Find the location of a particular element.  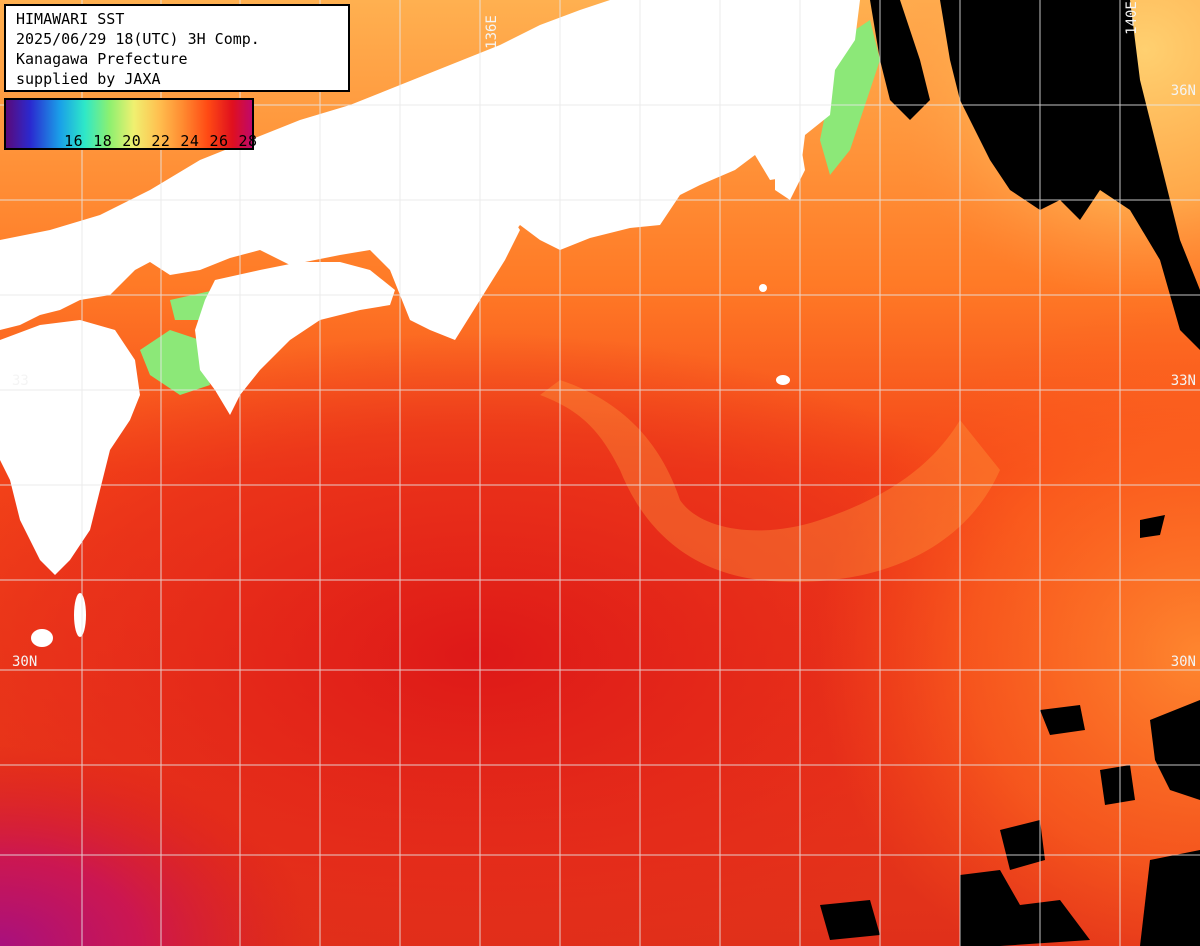

prefecture-text: Kanagawa Prefecture is located at coordinates (102, 59).